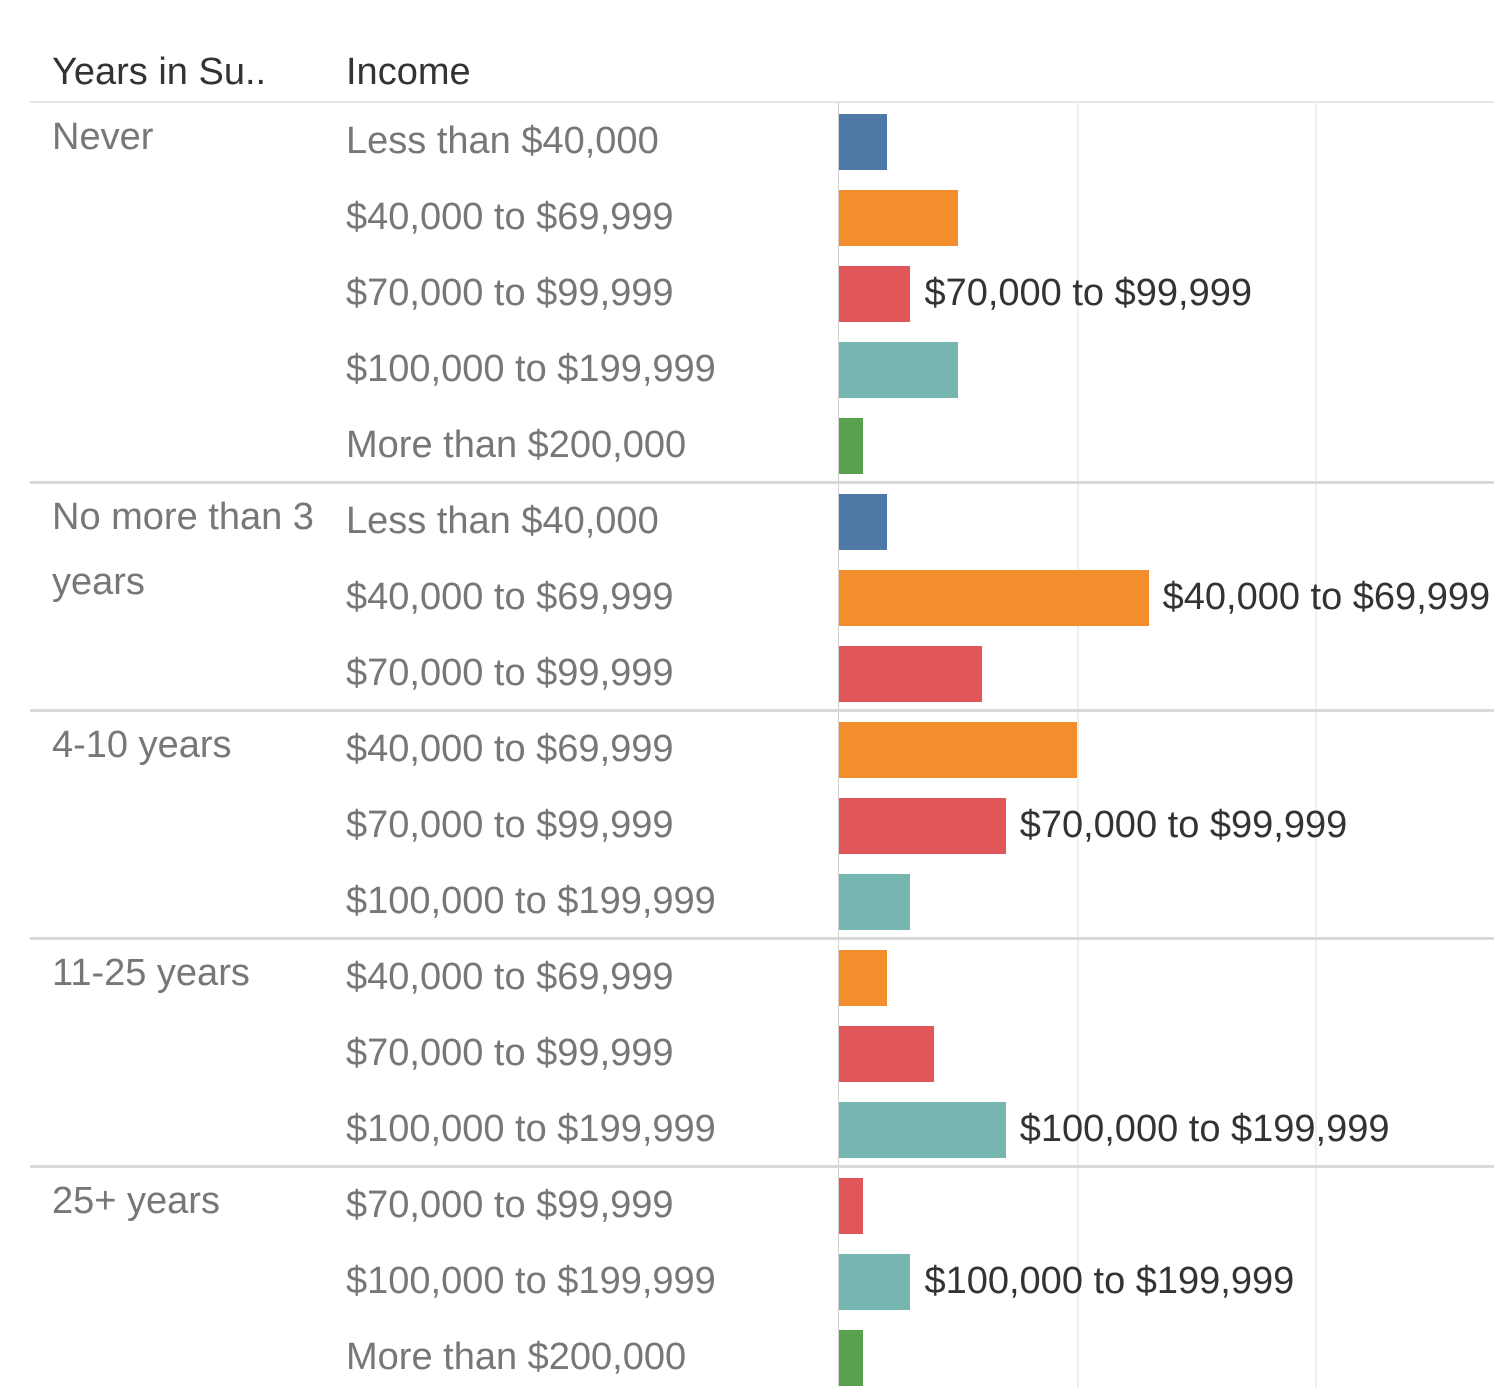 The width and height of the screenshot is (1494, 1388). Describe the element at coordinates (408, 72) in the screenshot. I see `column-header: Income` at that location.